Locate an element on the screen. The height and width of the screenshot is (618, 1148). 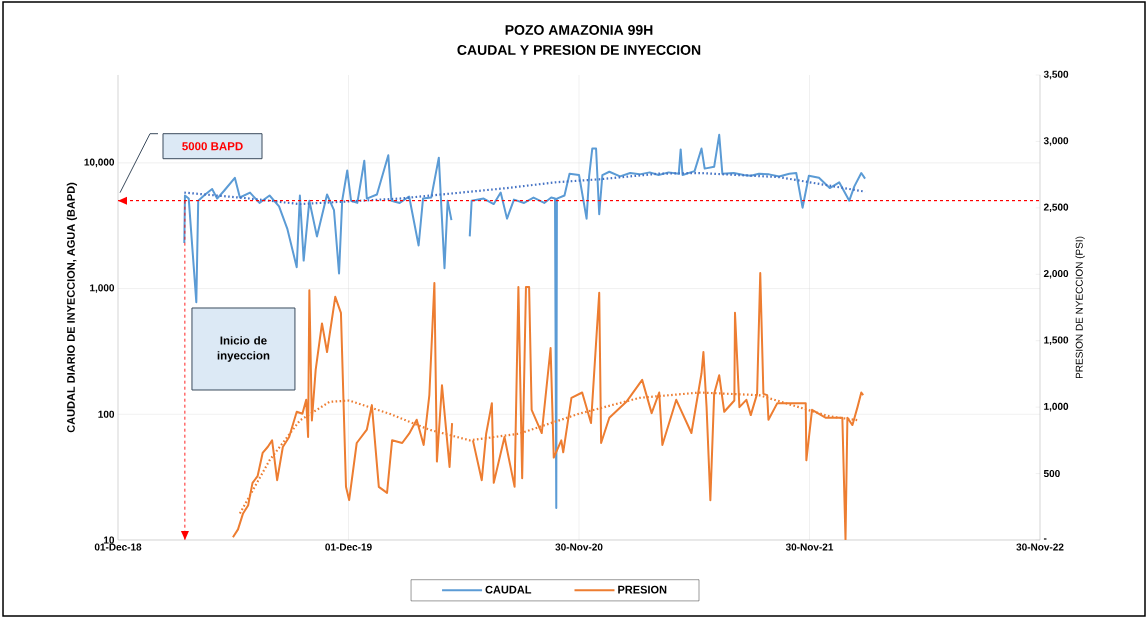
x-tick-label: 30-Nov-22 is located at coordinates (1040, 547).